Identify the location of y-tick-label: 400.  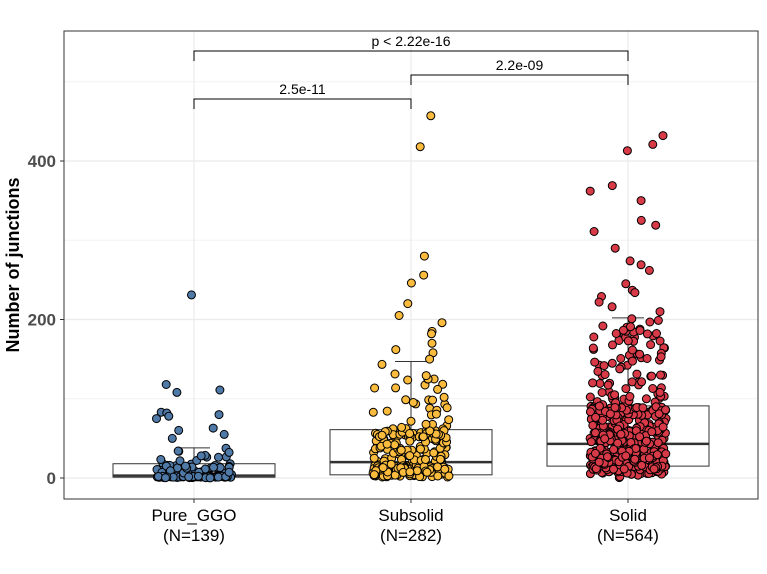
(42, 161).